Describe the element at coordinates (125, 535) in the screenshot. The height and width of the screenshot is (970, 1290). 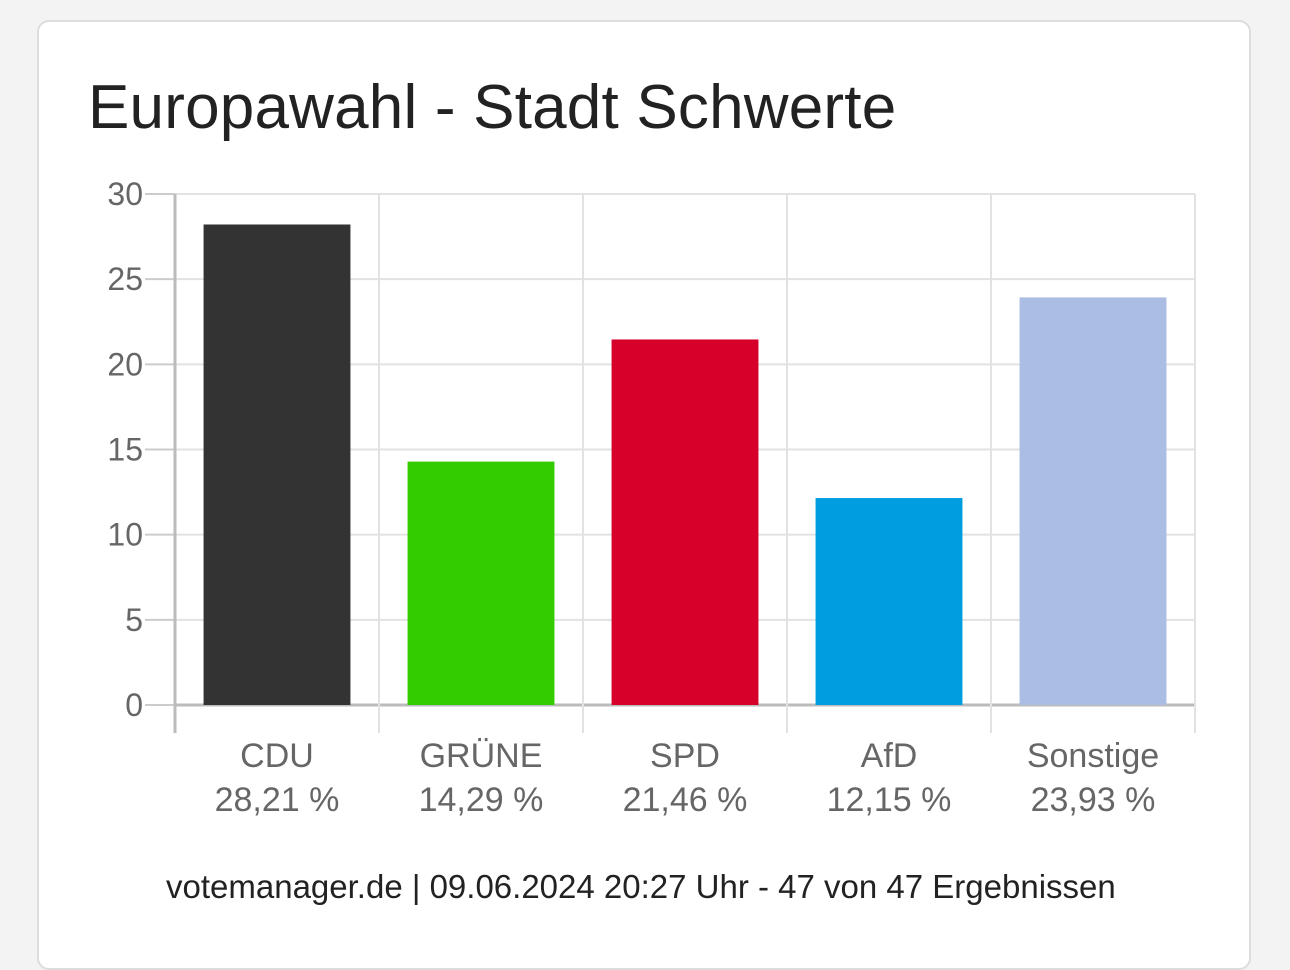
I see `y-tick-label: 10` at that location.